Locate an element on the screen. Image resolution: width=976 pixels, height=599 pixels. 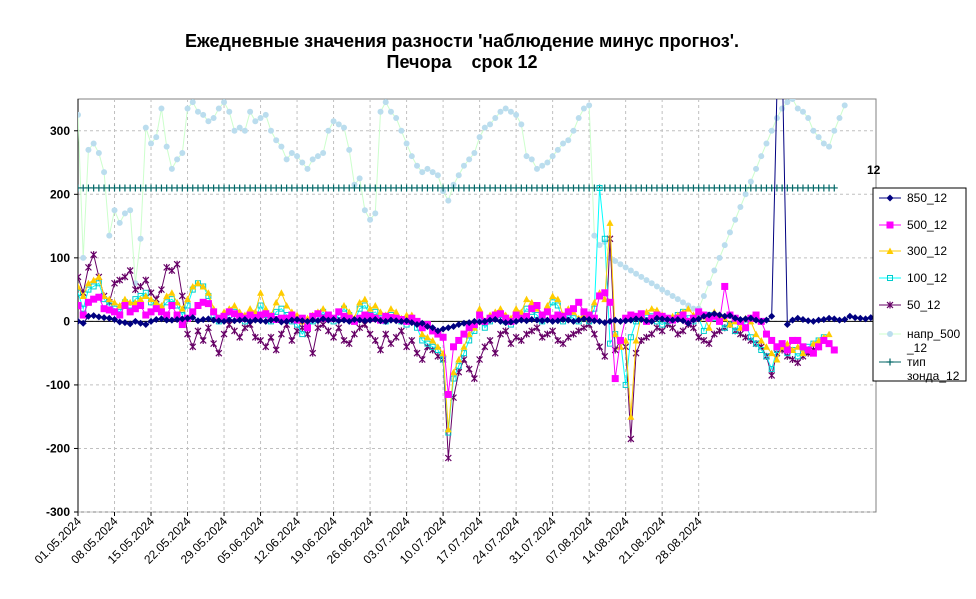
legend-label: 850_12 is located at coordinates (927, 198).